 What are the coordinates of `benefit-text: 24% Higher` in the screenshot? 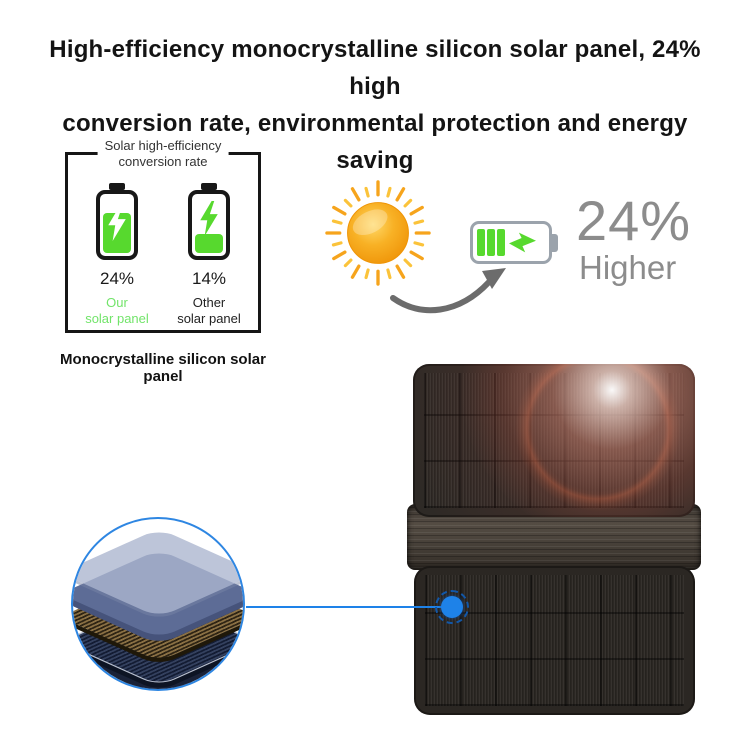 It's located at (633, 239).